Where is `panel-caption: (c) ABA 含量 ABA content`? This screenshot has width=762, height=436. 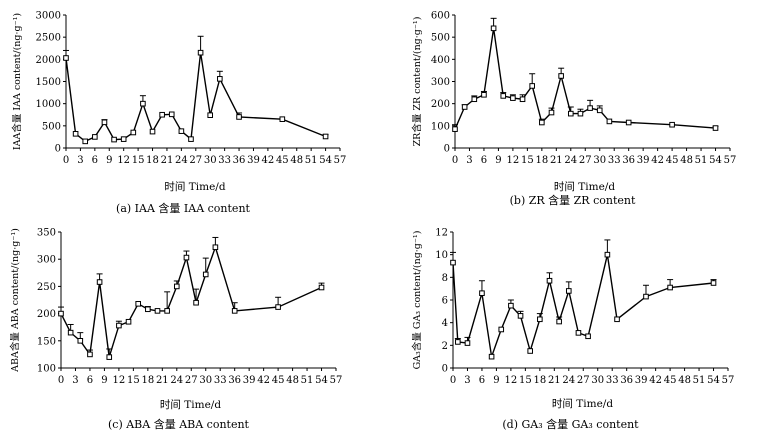 panel-caption: (c) ABA 含量 ABA content is located at coordinates (179, 424).